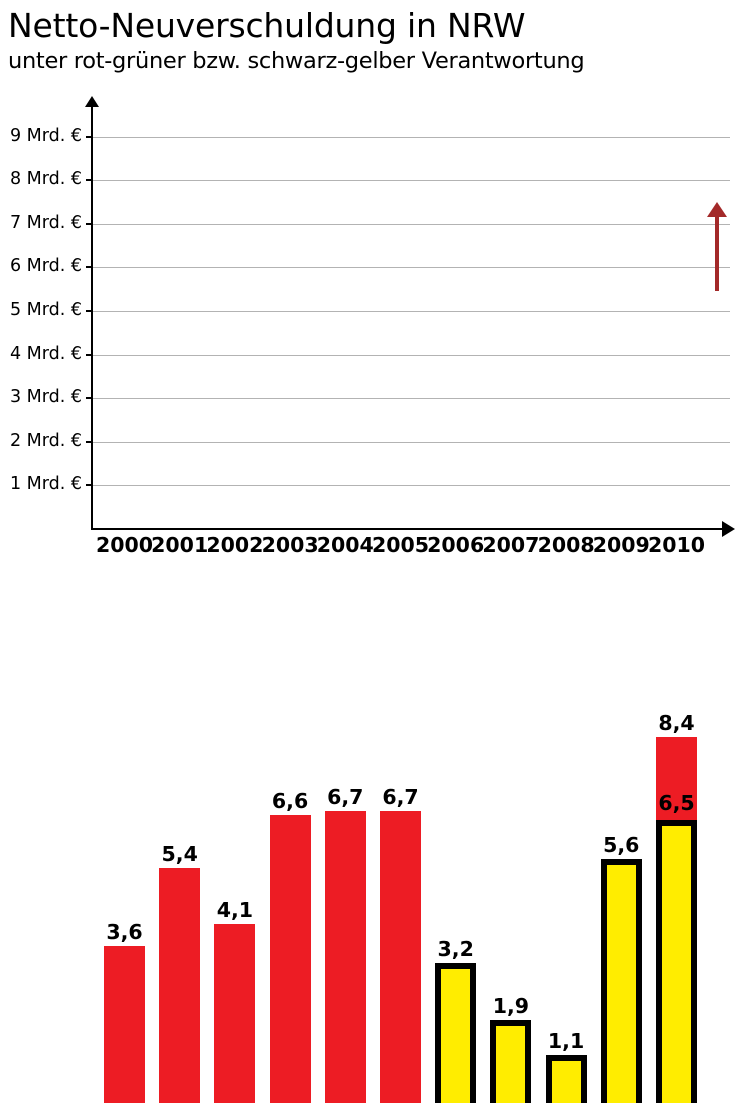  What do you see at coordinates (45, 353) in the screenshot?
I see `y-tick-label: 4 Mrd. €` at bounding box center [45, 353].